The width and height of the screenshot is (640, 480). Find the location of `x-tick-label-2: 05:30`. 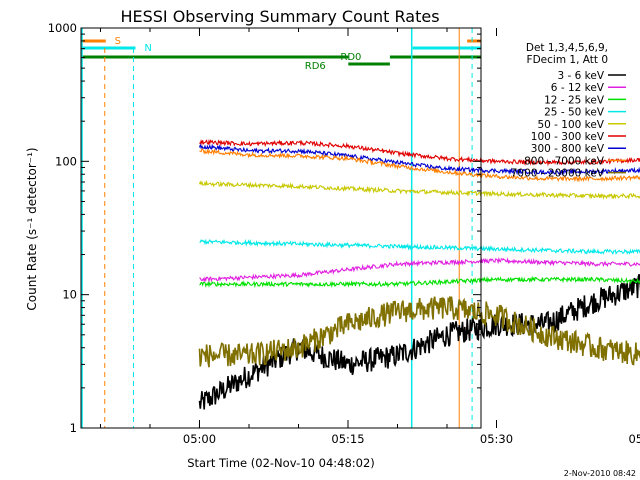

x-tick-label-2: 05:30 is located at coordinates (496, 439).